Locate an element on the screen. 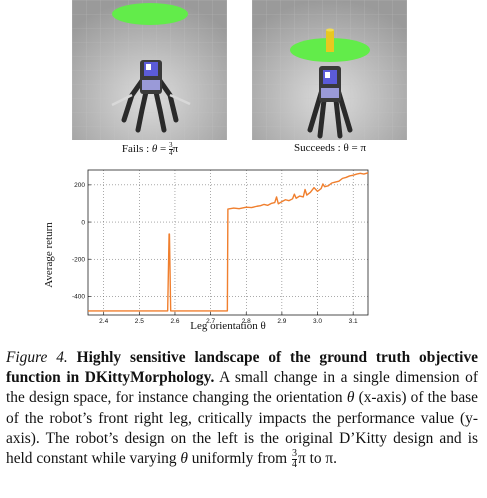 The image size is (487, 498). equals-sign: = is located at coordinates (163, 149).